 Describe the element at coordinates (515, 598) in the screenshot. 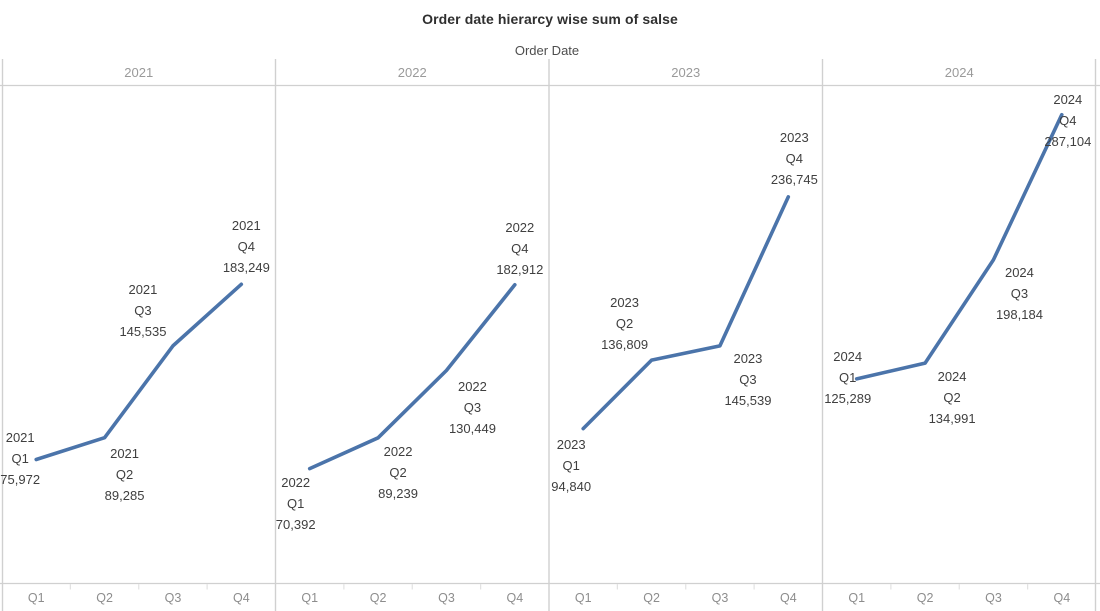

I see `x-tick-label-2022-Q4: Q4` at that location.